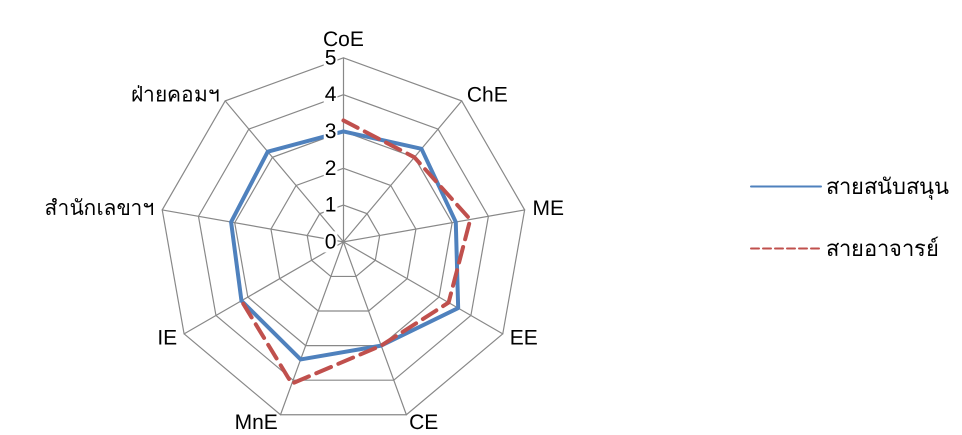 The width and height of the screenshot is (962, 435). I want to click on y-tick-label: 1, so click(330, 205).